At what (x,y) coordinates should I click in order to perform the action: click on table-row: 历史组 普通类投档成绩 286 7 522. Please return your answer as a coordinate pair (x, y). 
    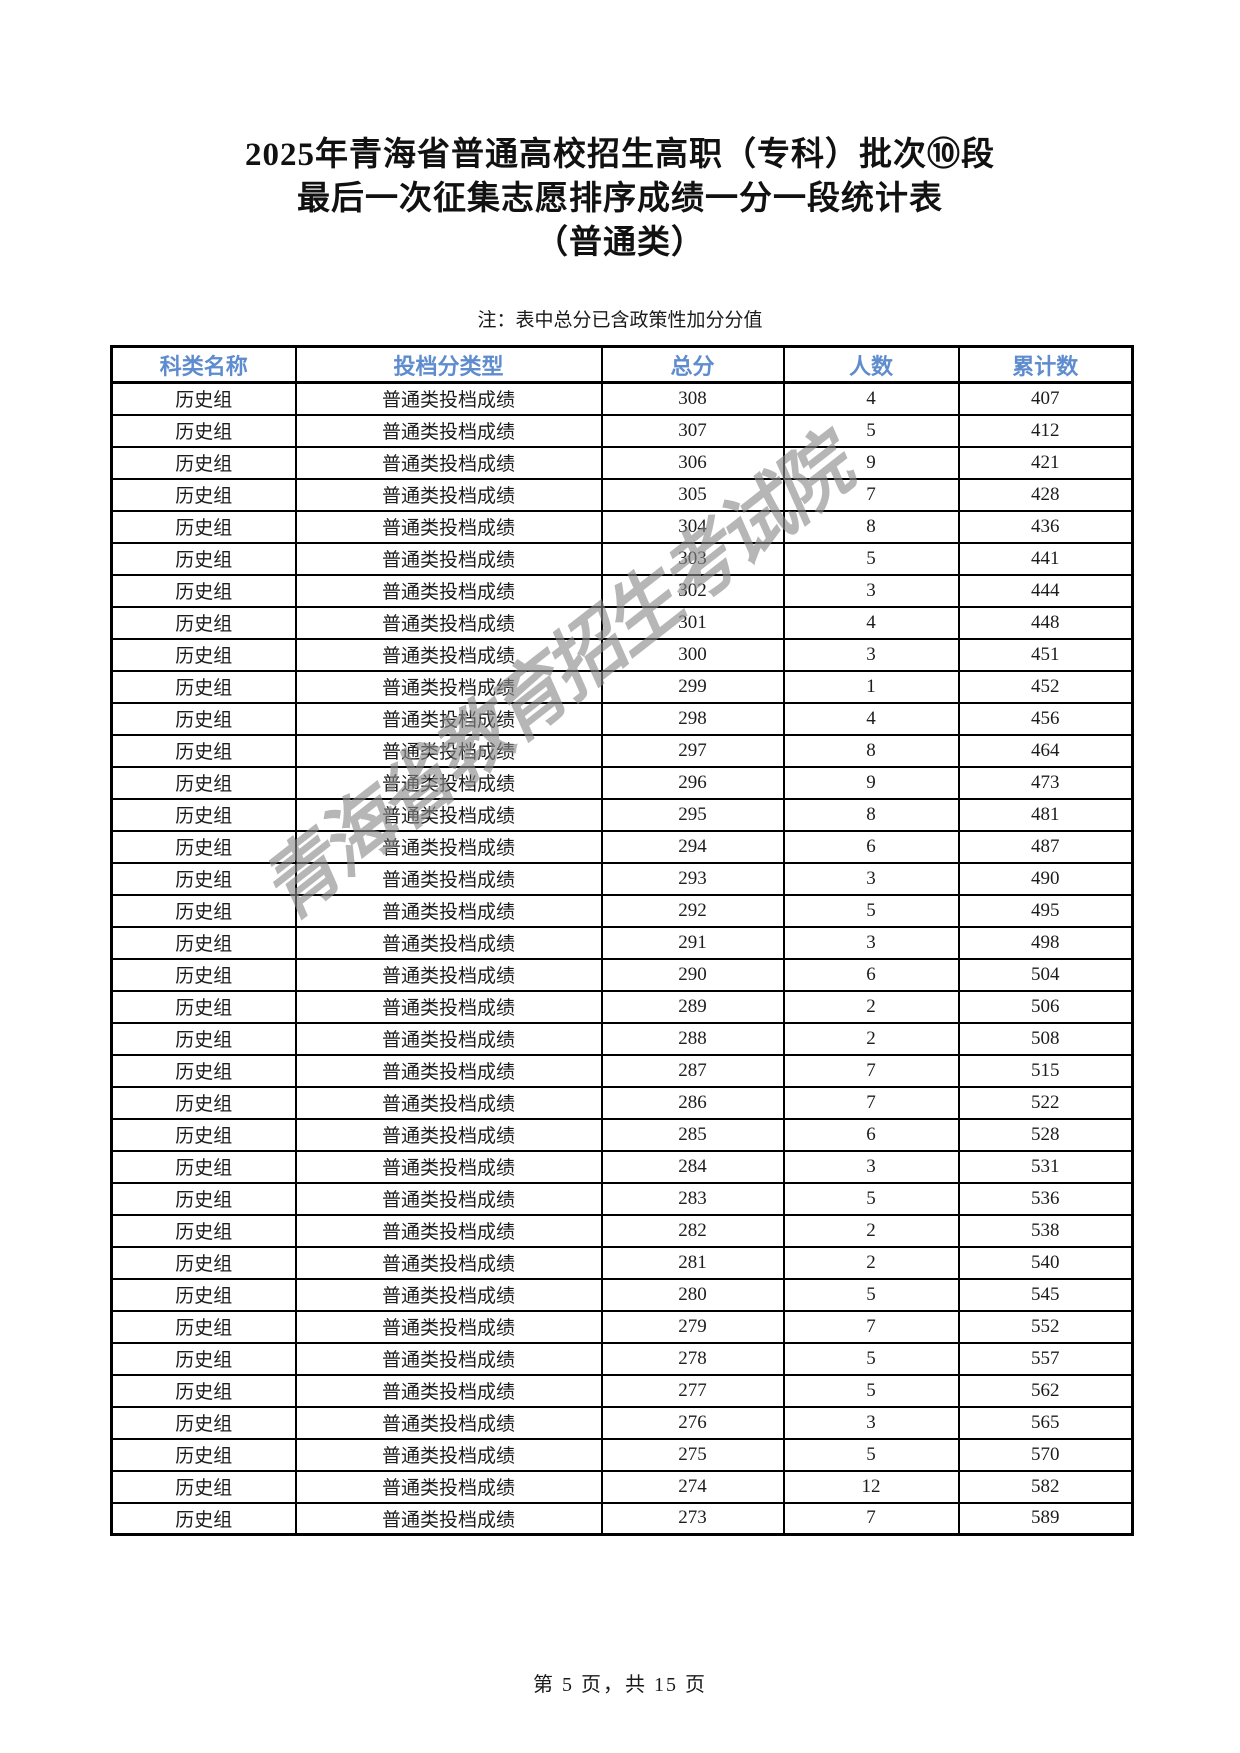
    Looking at the image, I should click on (622, 1102).